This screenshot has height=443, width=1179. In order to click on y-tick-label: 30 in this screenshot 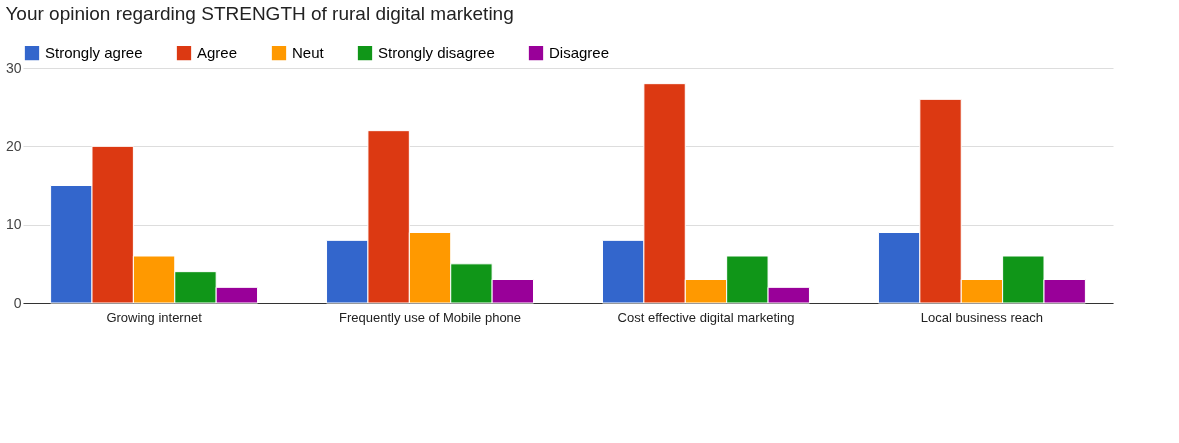, I will do `click(13, 67)`.